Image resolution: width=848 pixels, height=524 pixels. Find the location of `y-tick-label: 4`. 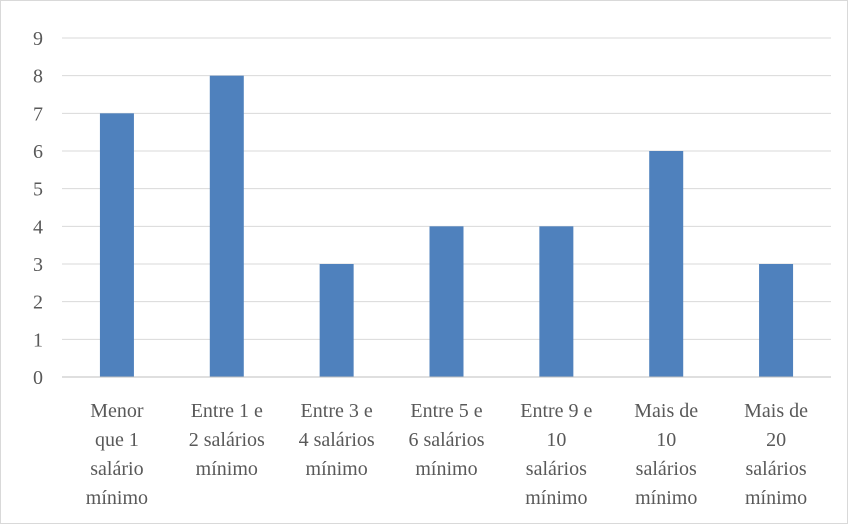

y-tick-label: 4 is located at coordinates (38, 227).